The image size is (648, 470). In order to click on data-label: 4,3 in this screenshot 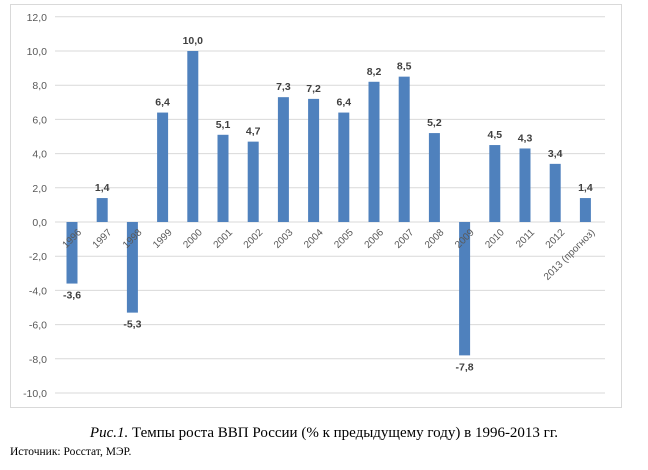, I will do `click(525, 138)`.